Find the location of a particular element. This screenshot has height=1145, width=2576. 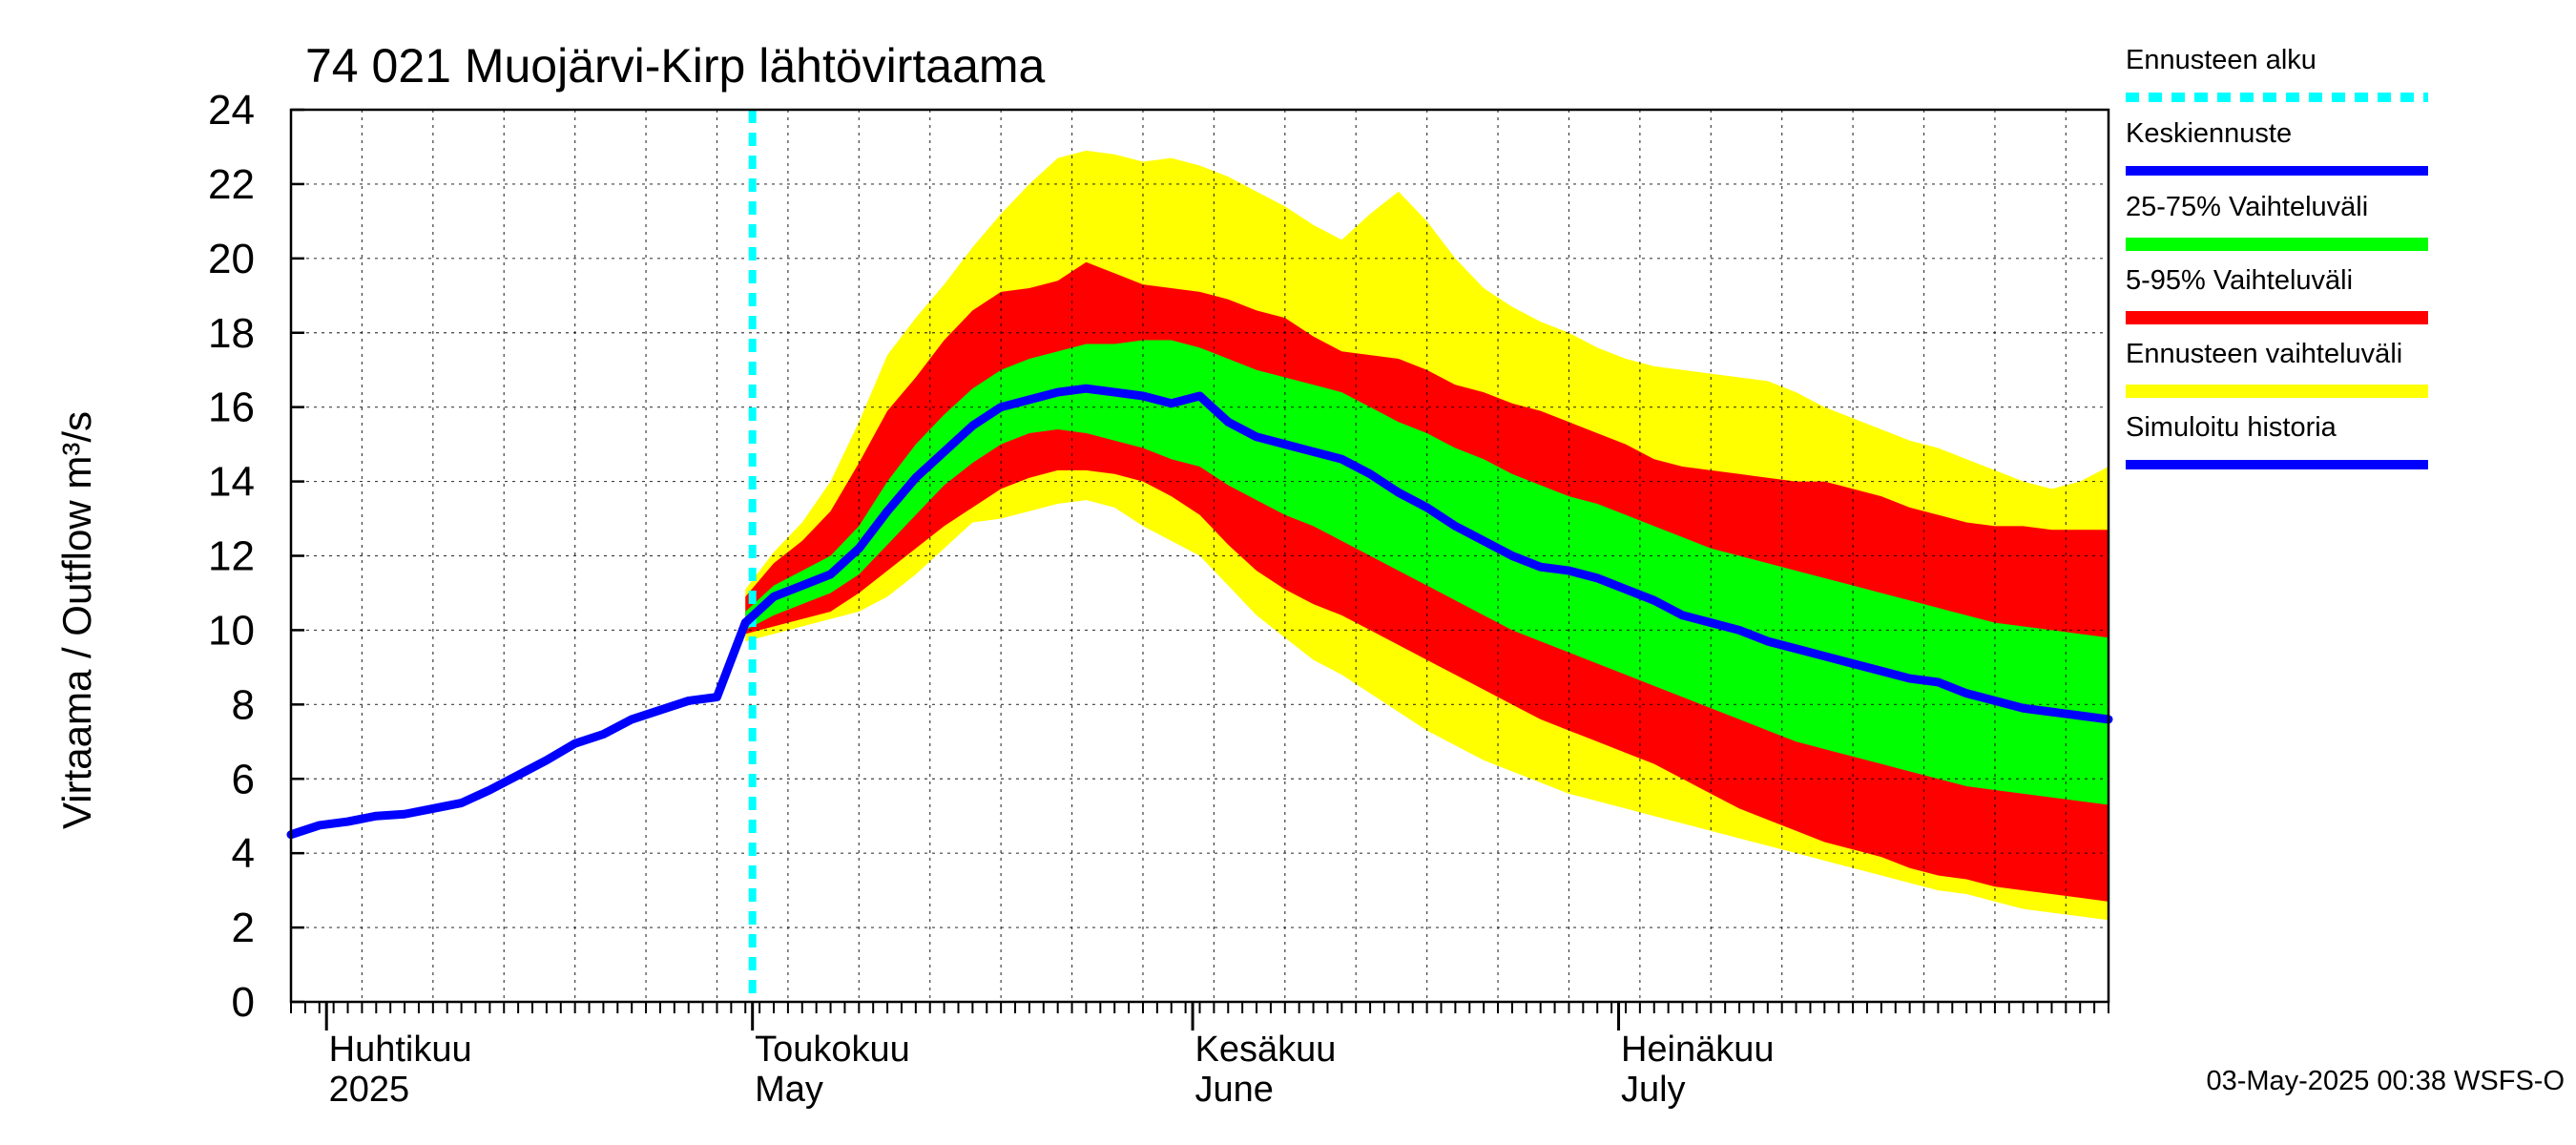

y-axis-label: Virtaama / Outflow m³/s is located at coordinates (76, 620).